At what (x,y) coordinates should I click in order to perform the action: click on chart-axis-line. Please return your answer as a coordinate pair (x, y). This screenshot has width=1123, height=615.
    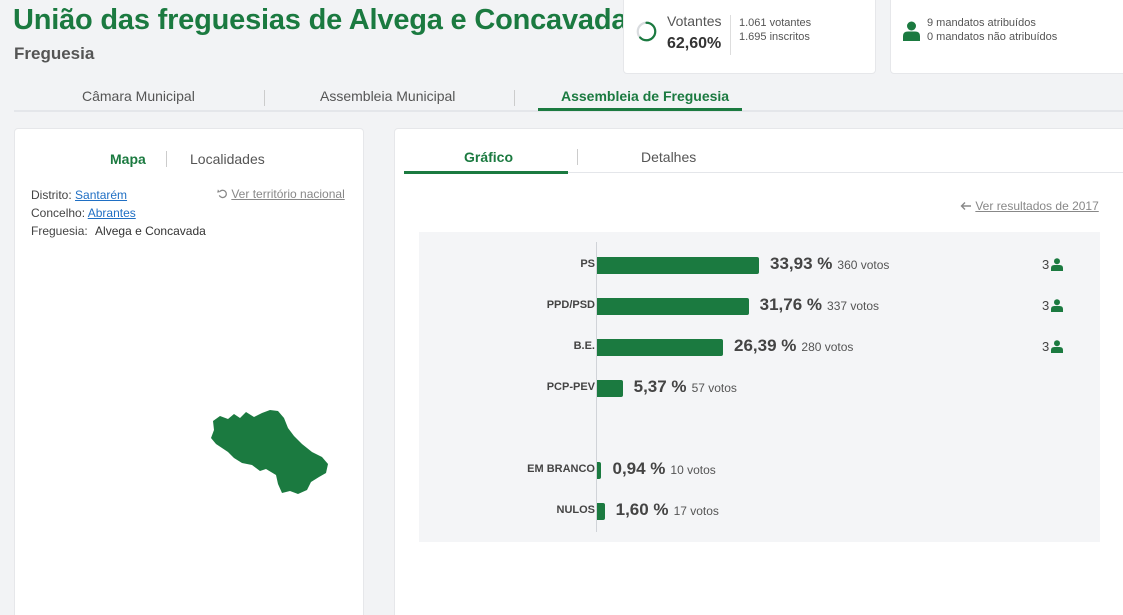
    Looking at the image, I should click on (596, 387).